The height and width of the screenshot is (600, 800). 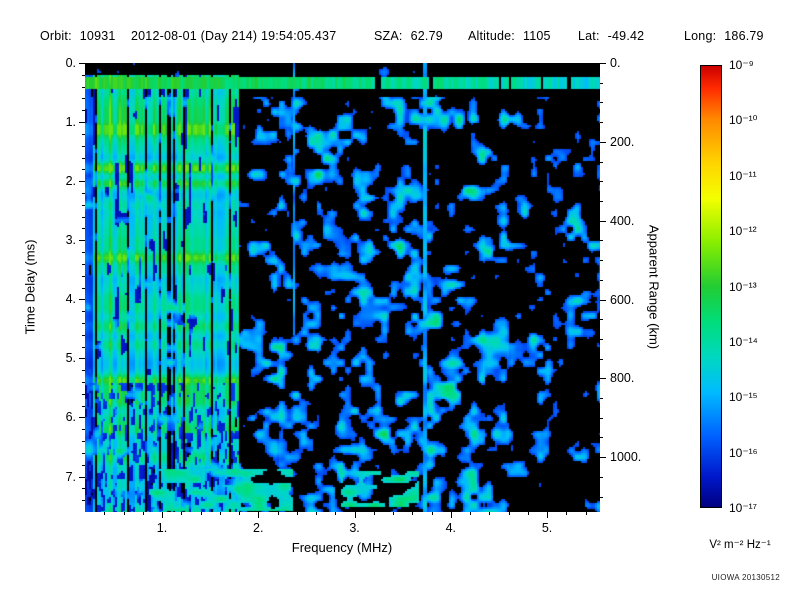 What do you see at coordinates (626, 36) in the screenshot?
I see `lat-value: -49.42` at bounding box center [626, 36].